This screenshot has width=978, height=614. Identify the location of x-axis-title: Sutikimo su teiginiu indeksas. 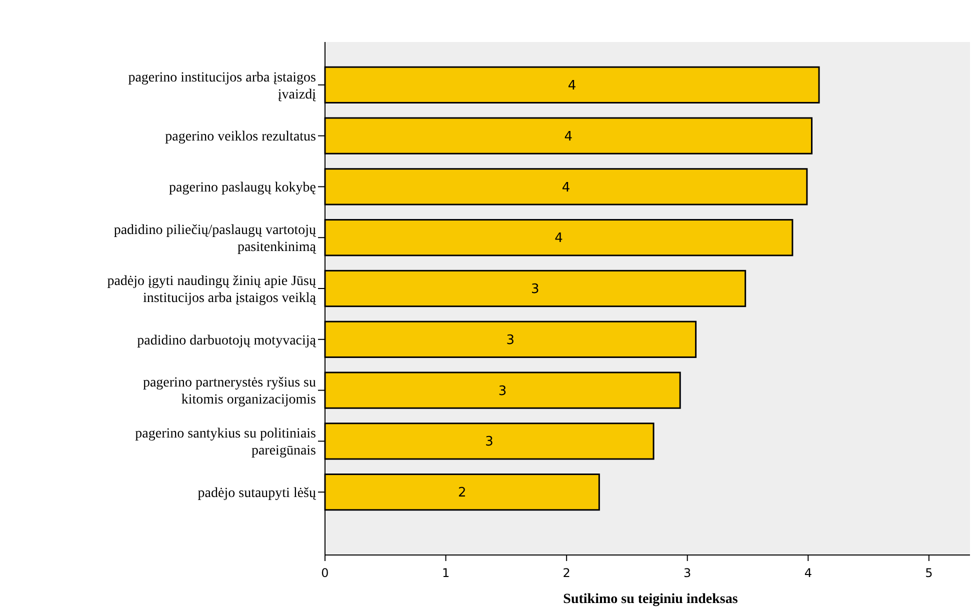
(650, 599).